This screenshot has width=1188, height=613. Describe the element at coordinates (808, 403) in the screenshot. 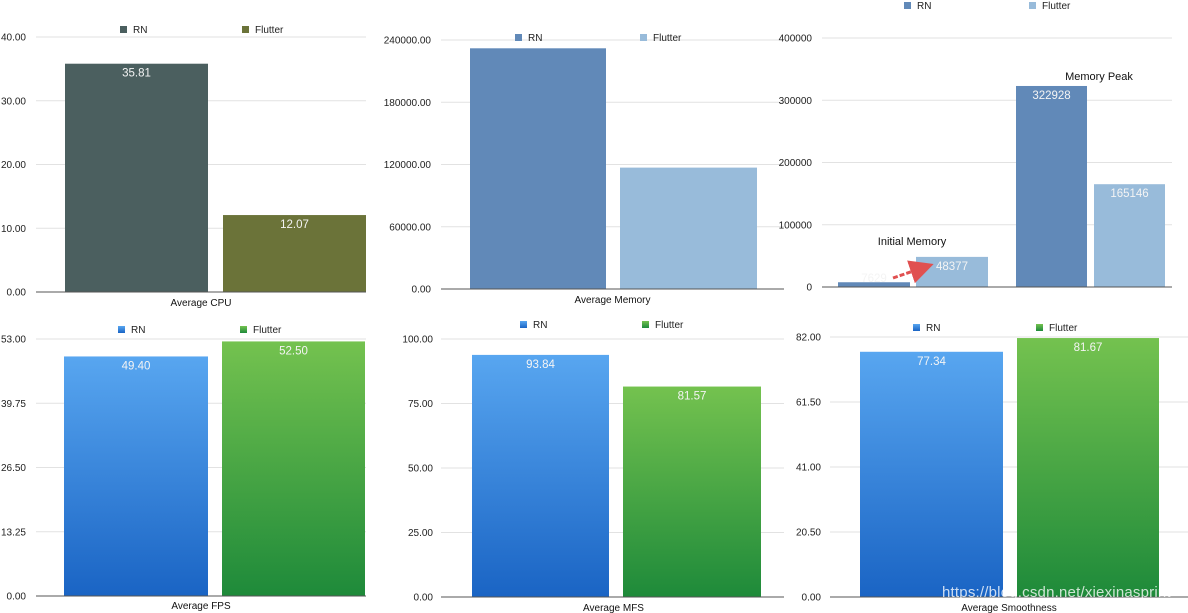

I see `y-tick-label: 61.50` at that location.